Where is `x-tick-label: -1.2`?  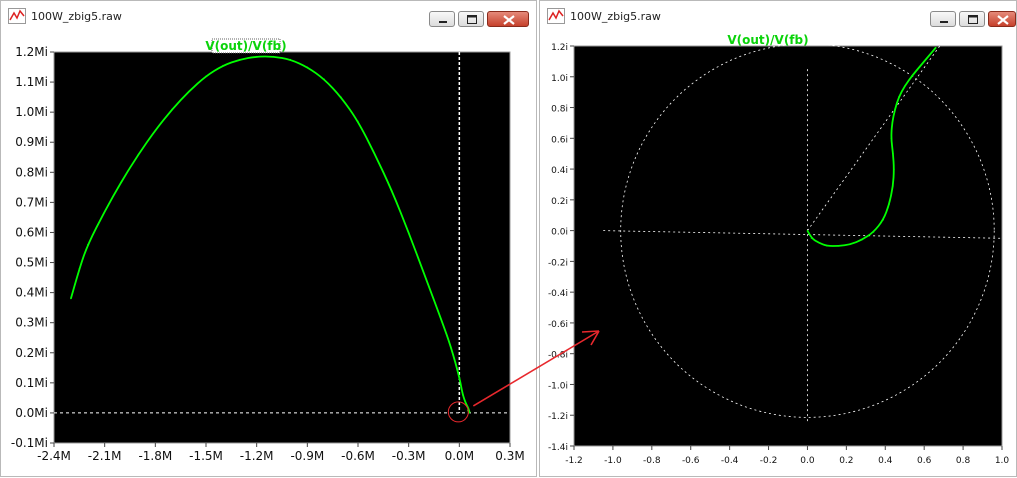 x-tick-label: -1.2 is located at coordinates (574, 461).